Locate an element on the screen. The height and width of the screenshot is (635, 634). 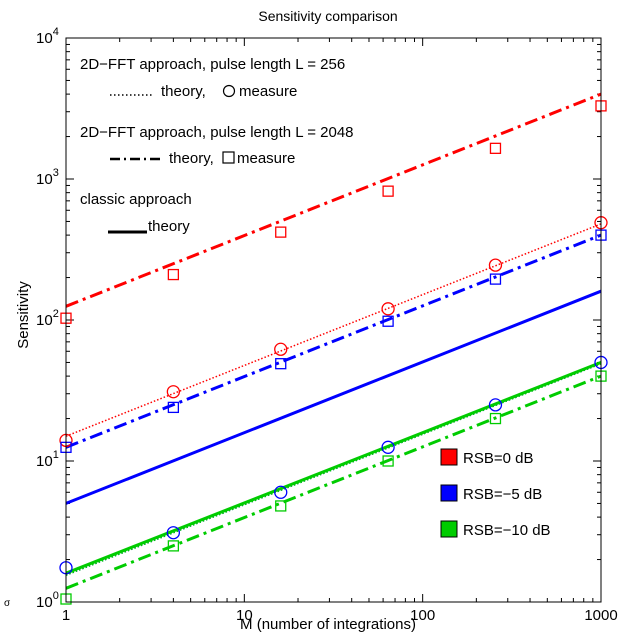
annotation-circle-marker is located at coordinates (229, 91).